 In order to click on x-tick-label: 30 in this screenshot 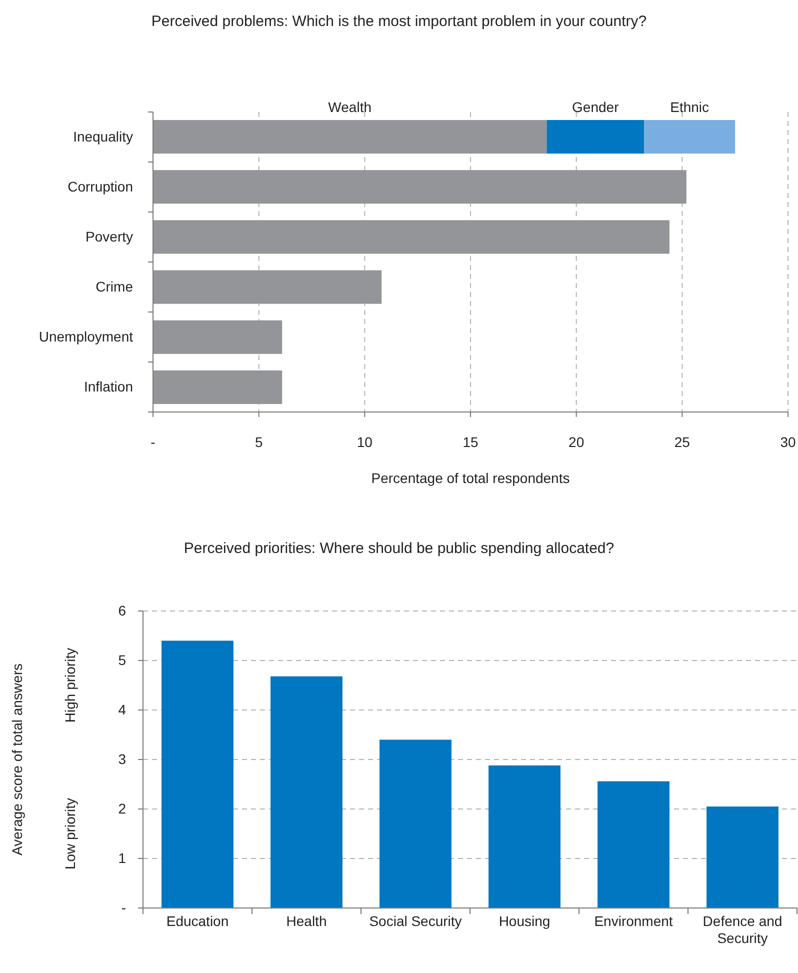, I will do `click(788, 442)`.